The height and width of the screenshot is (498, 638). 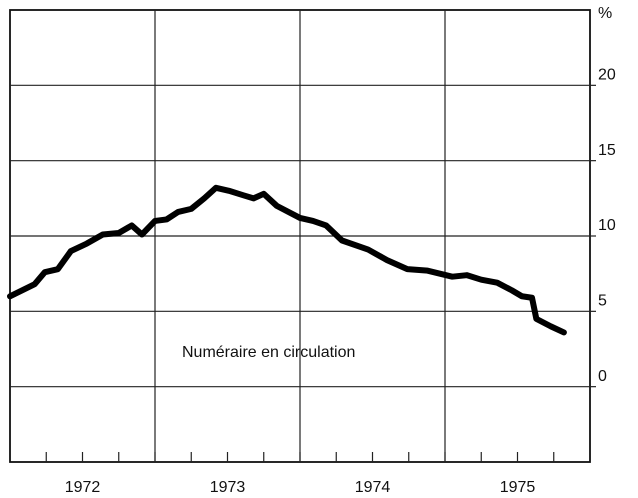 What do you see at coordinates (83, 487) in the screenshot?
I see `x-tick-label: 1972` at bounding box center [83, 487].